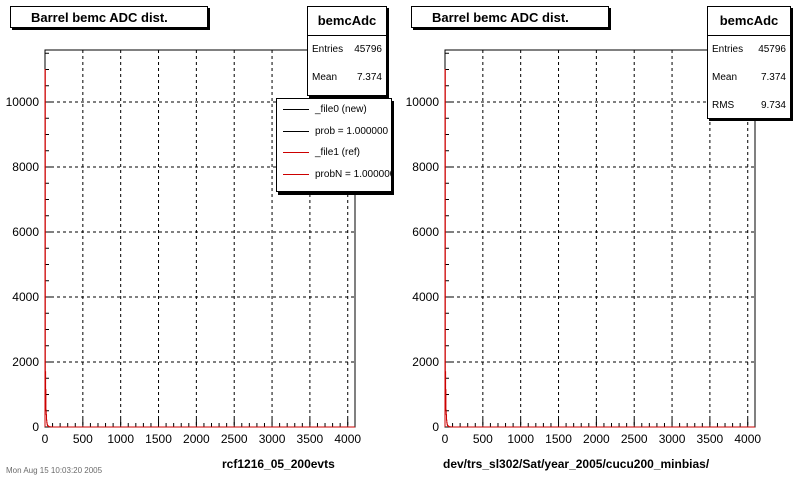 Image resolution: width=800 pixels, height=480 pixels. Describe the element at coordinates (773, 105) in the screenshot. I see `stats-value: 9.734` at that location.